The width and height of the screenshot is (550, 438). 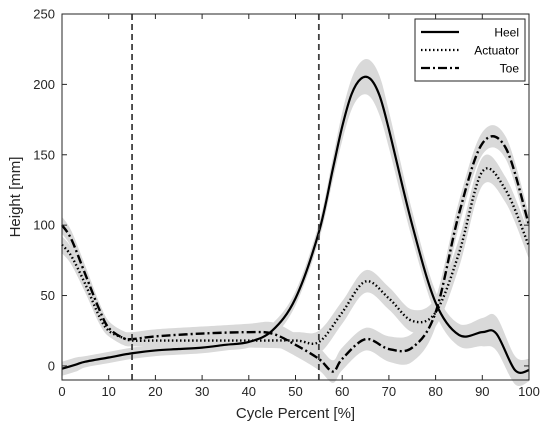 What do you see at coordinates (435, 391) in the screenshot?
I see `x-tick-label: 80` at bounding box center [435, 391].